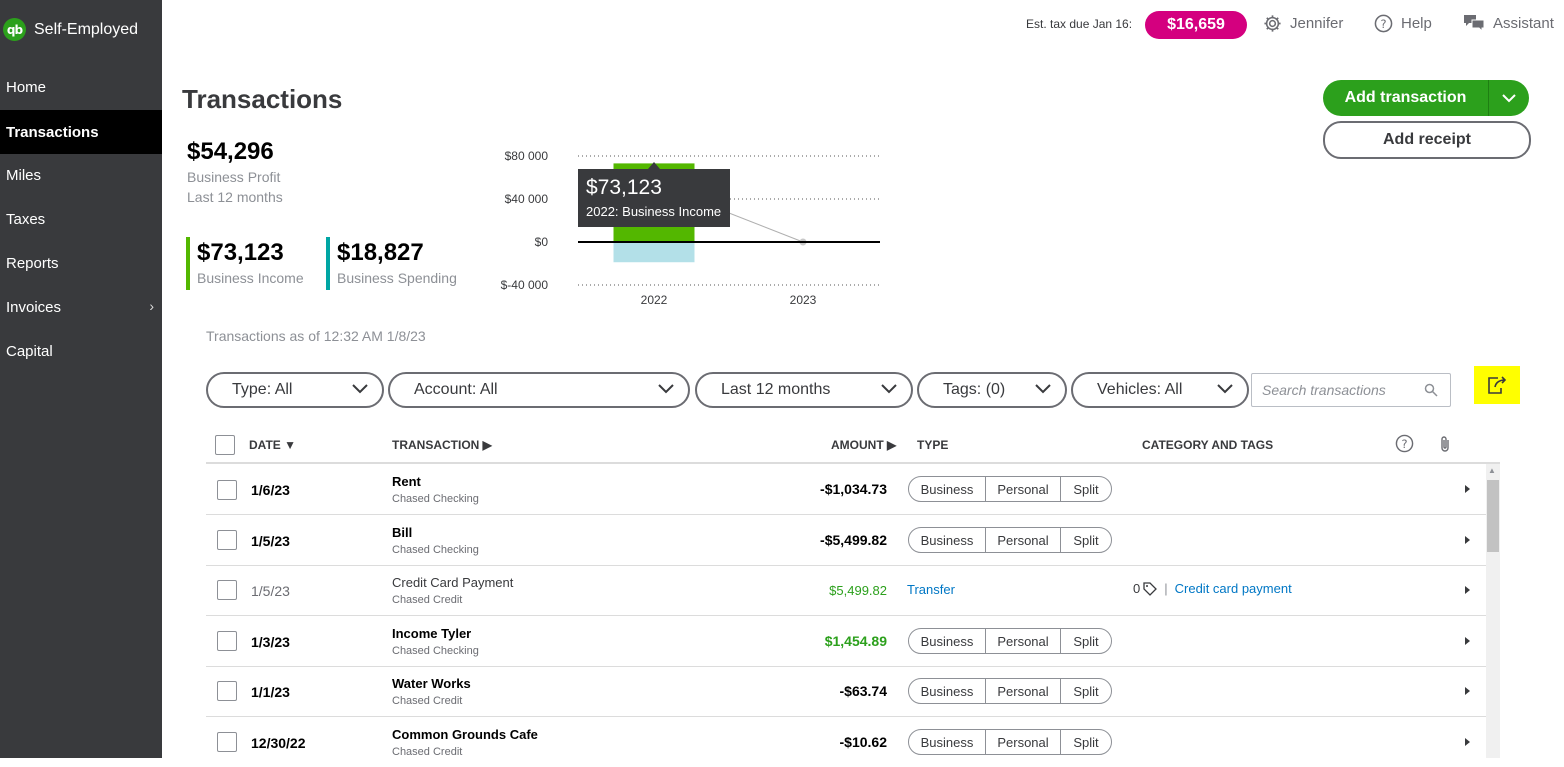  What do you see at coordinates (70, 29) in the screenshot?
I see `brand: qb Self-Employed` at bounding box center [70, 29].